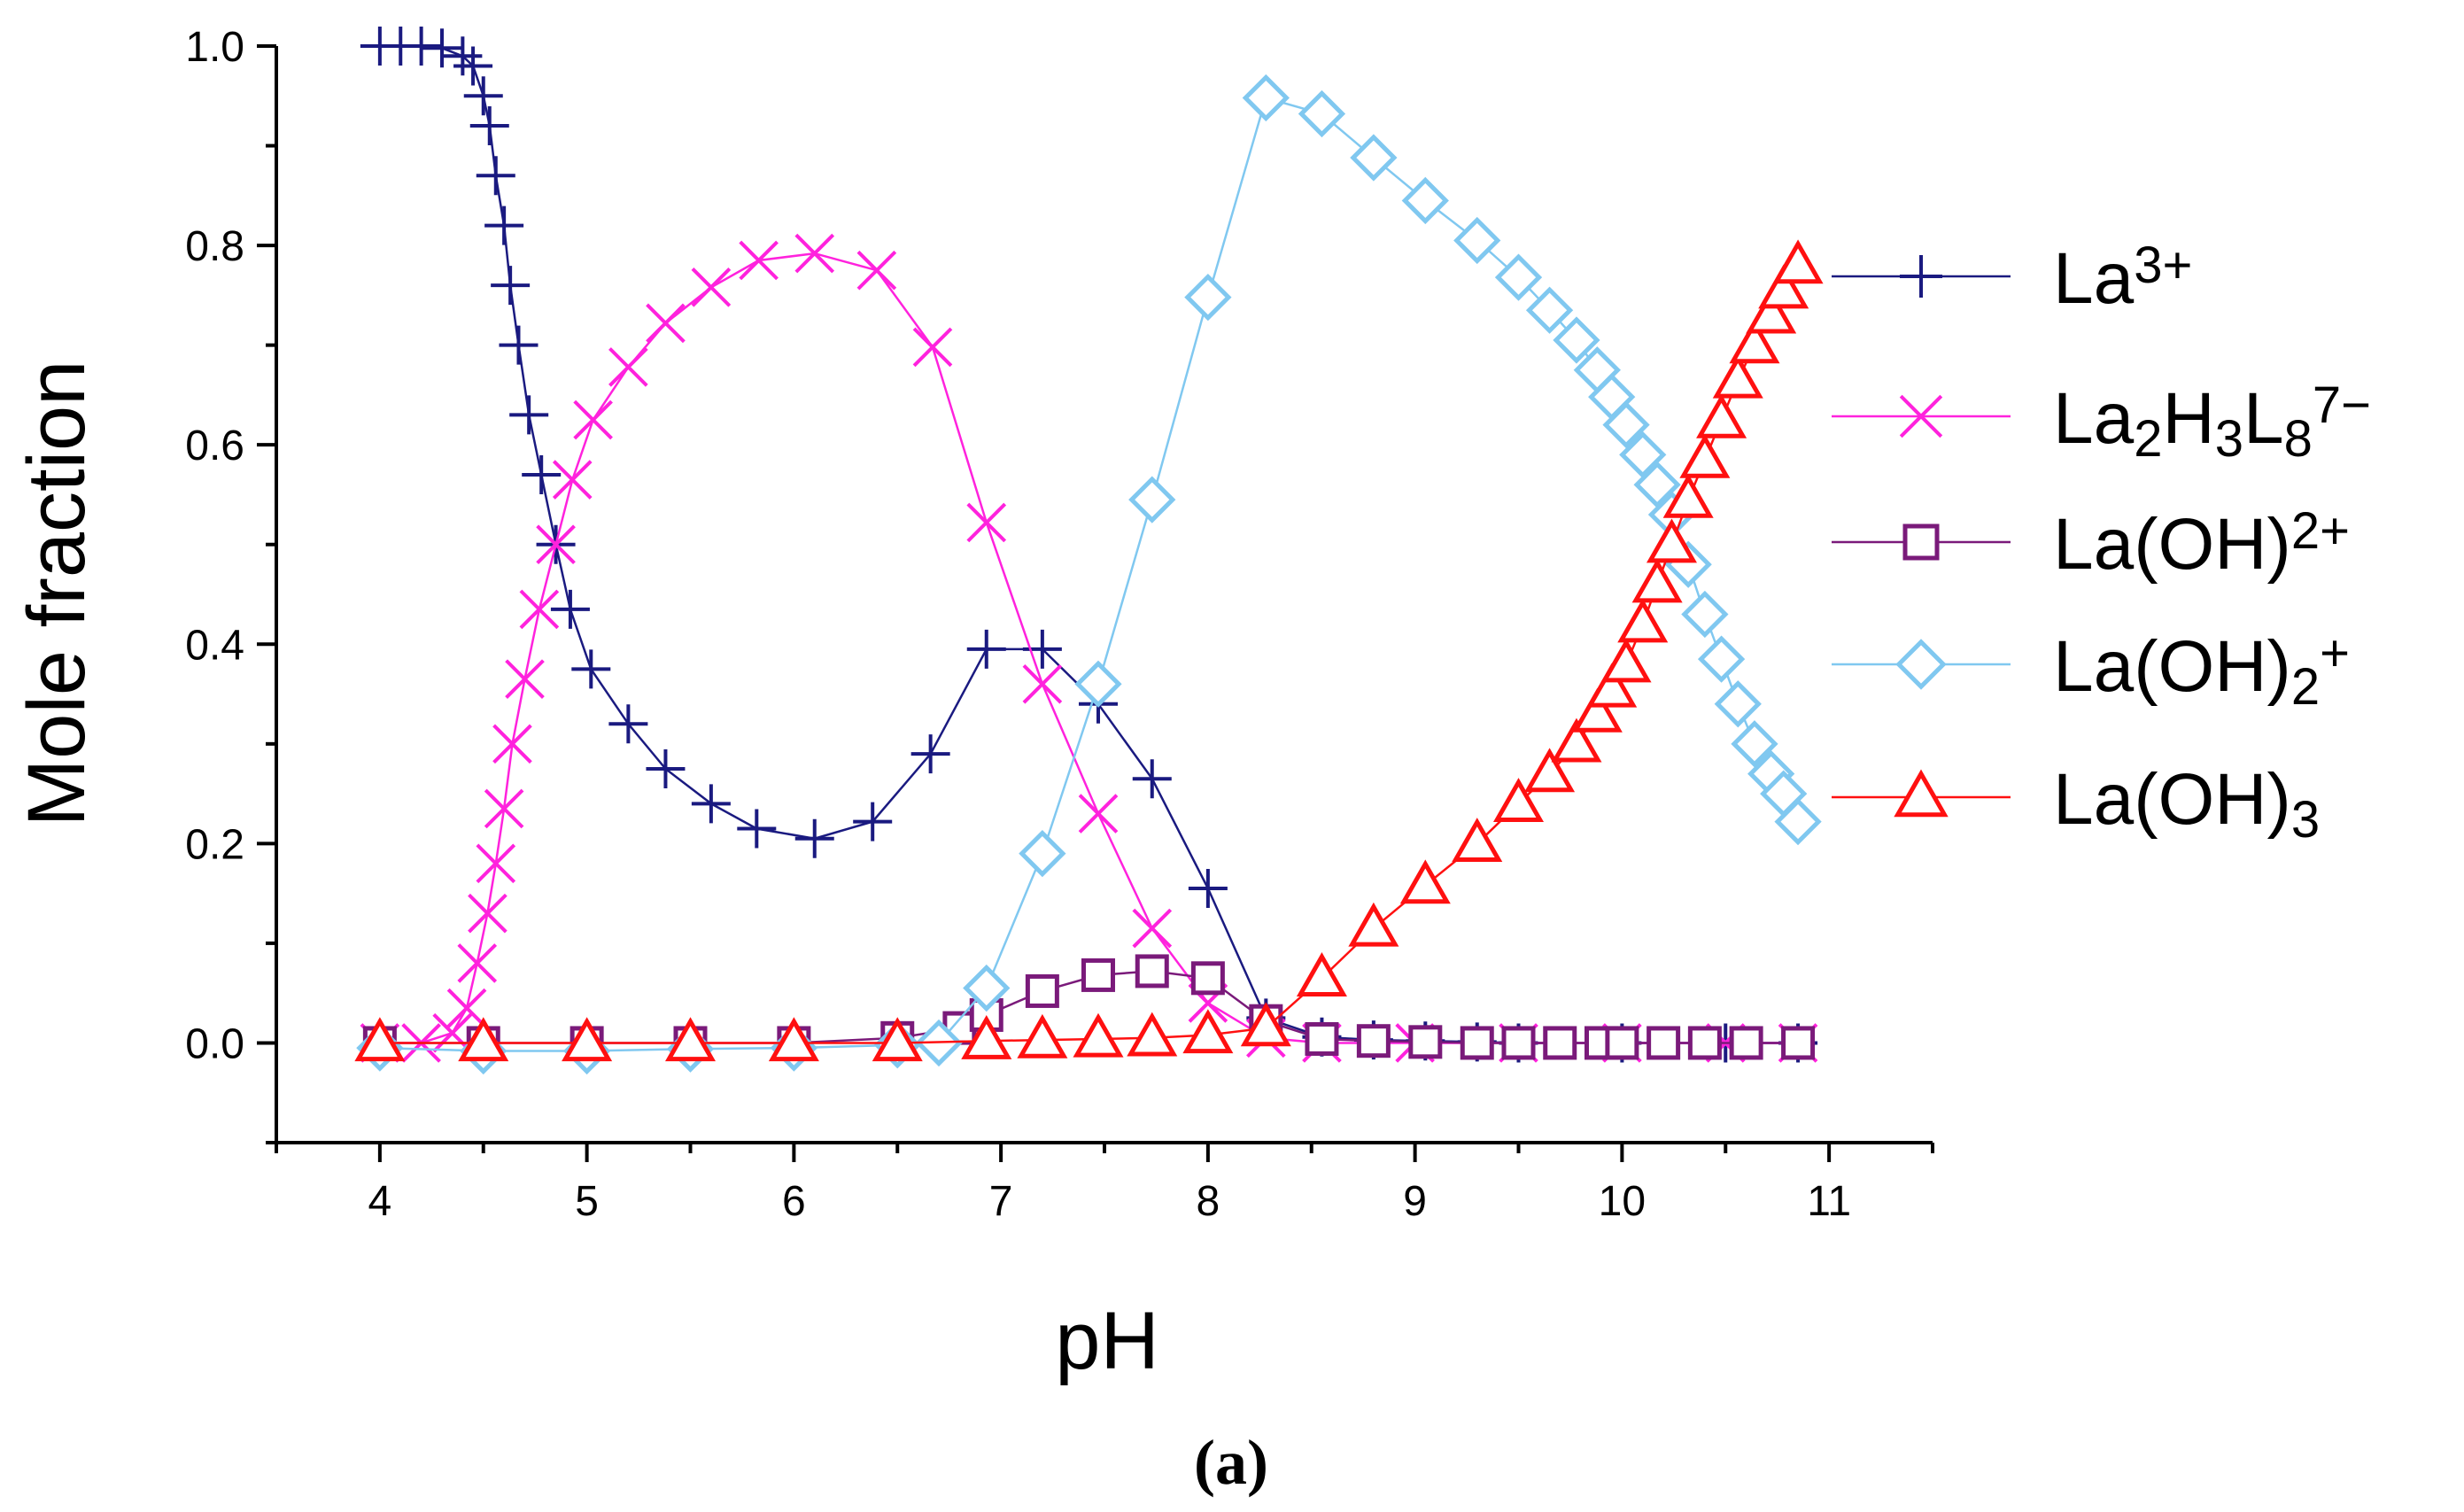  What do you see at coordinates (2298, 439) in the screenshot?
I see `legend-label-subscript: 8` at bounding box center [2298, 439].